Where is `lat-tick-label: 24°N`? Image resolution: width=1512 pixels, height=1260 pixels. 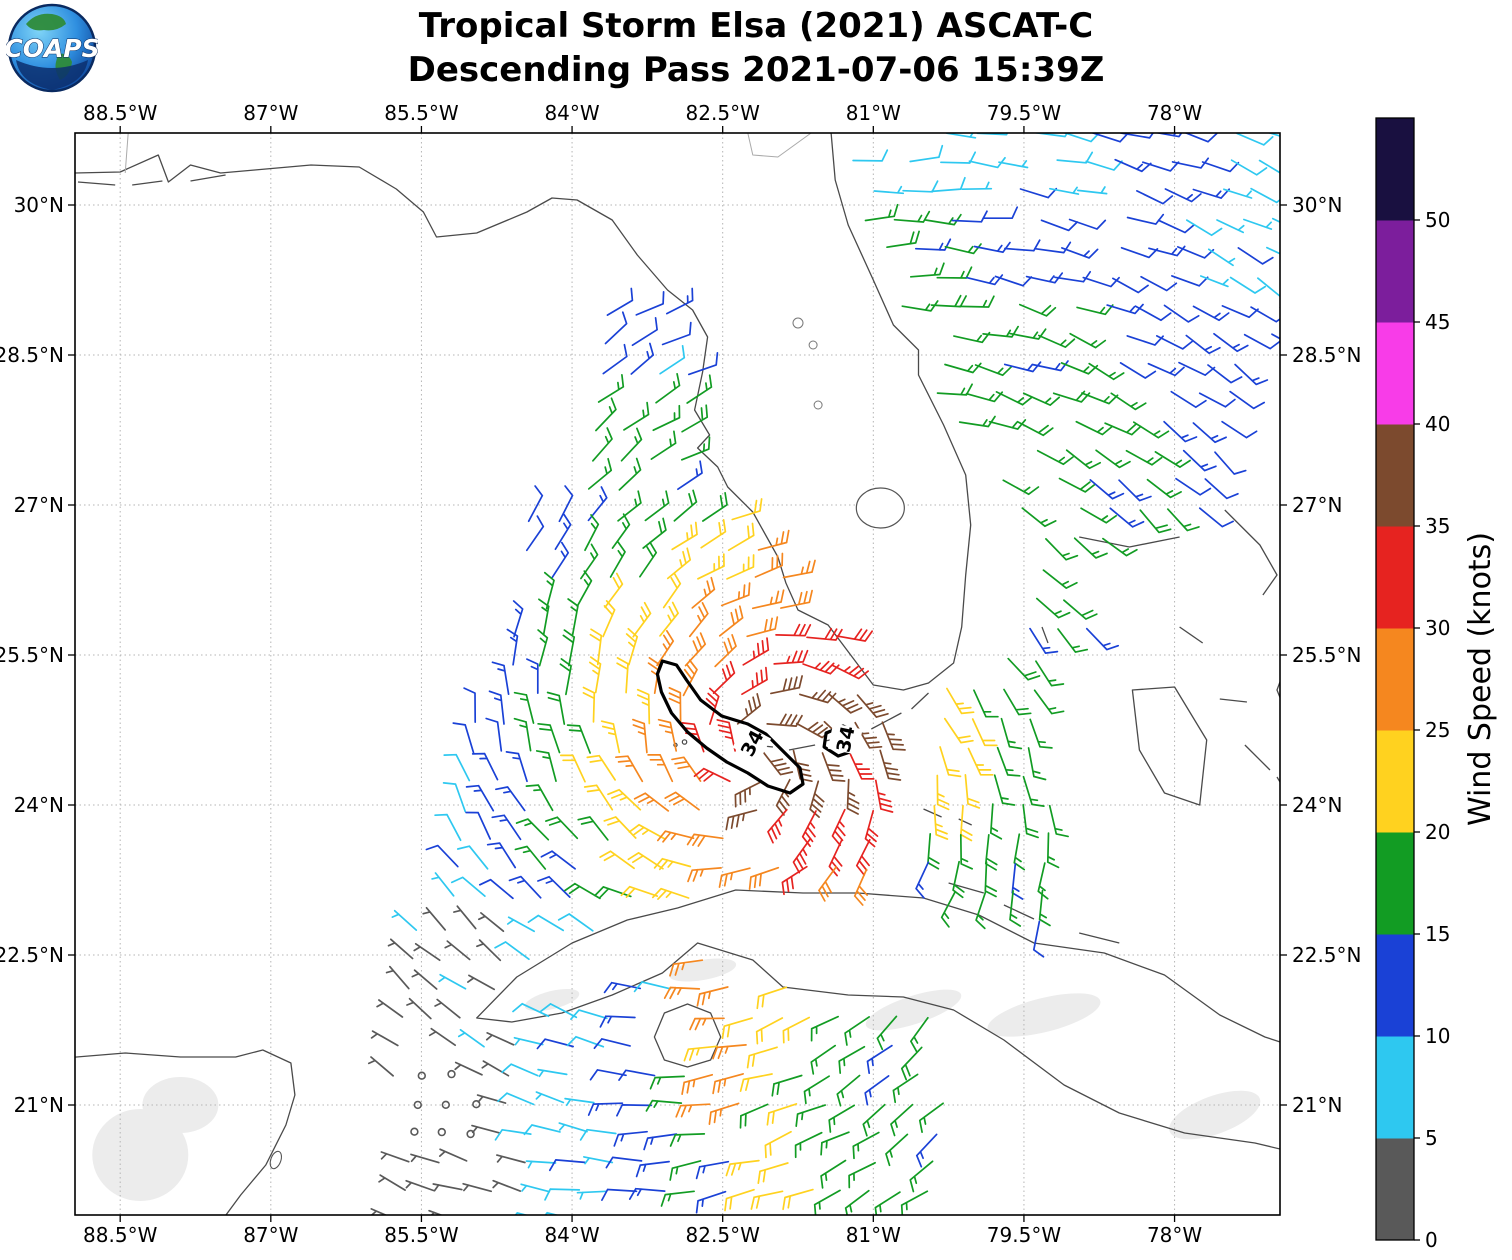 lat-tick-label: 24°N is located at coordinates (39, 805).